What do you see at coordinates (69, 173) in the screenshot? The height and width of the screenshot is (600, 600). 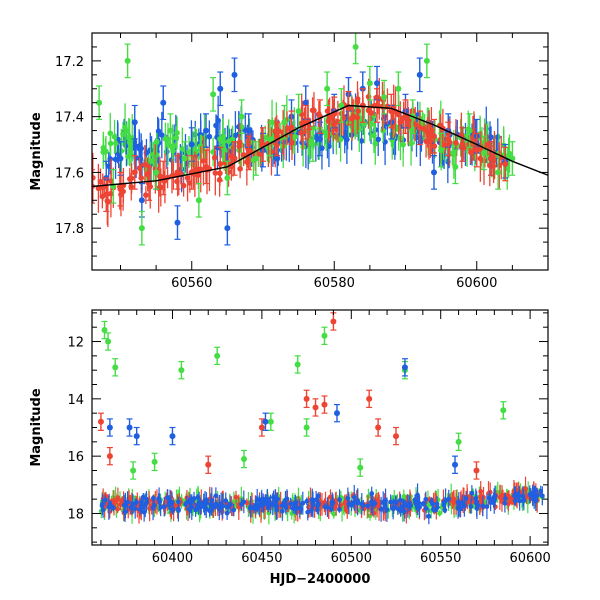 I see `y-tick-label: 17.6` at bounding box center [69, 173].